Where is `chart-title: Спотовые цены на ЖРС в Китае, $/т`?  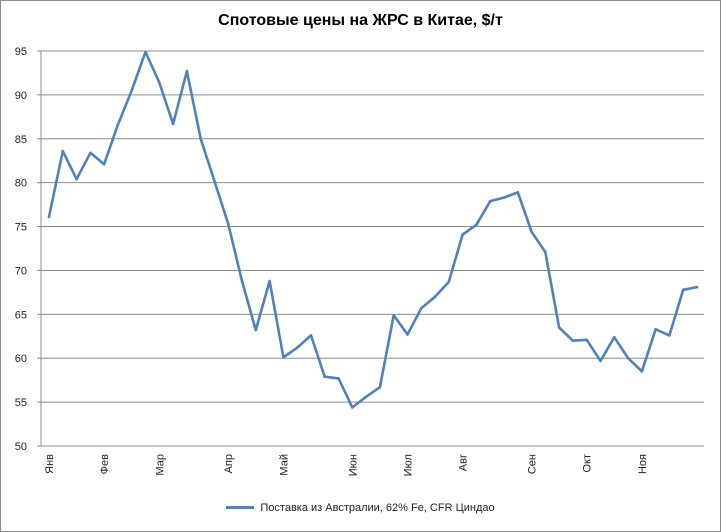 chart-title: Спотовые цены на ЖРС в Китае, $/т is located at coordinates (360, 20).